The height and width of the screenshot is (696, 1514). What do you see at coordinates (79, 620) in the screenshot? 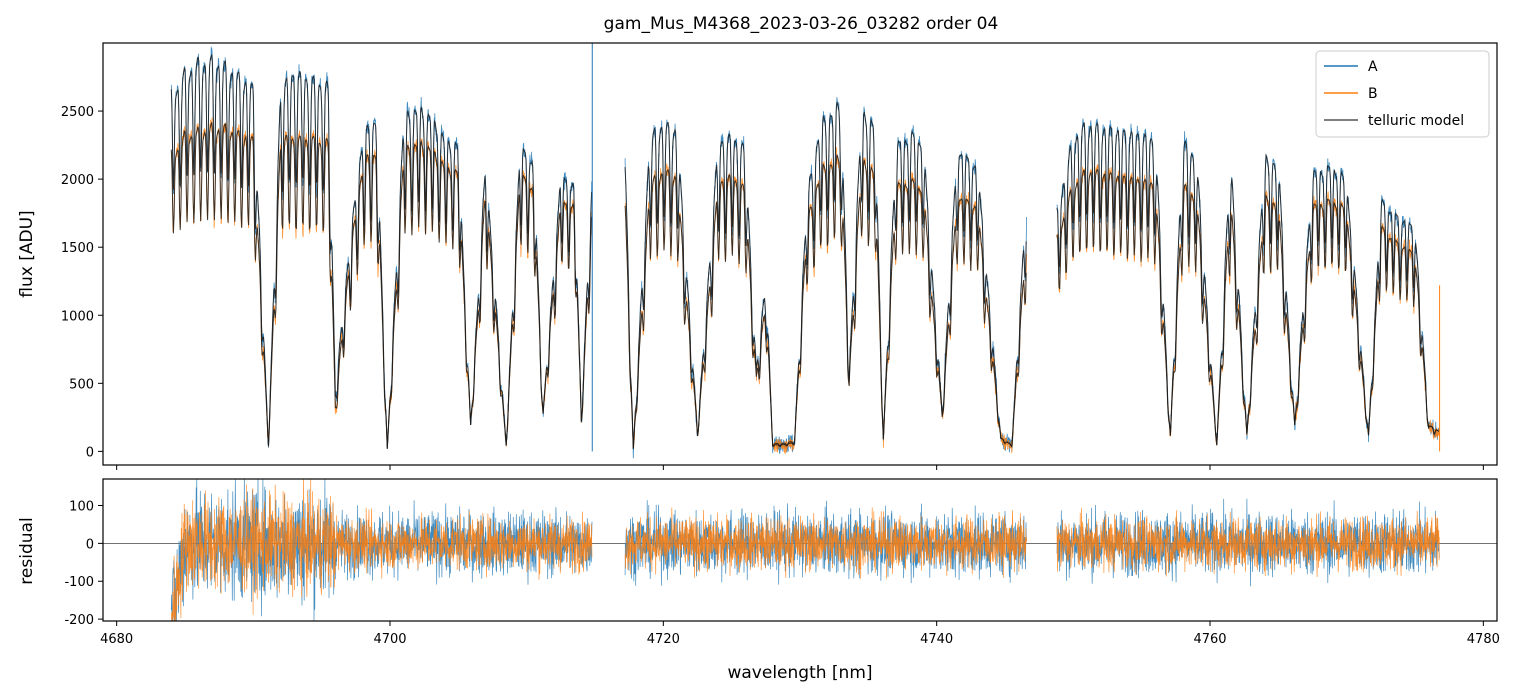
I see `residual-y-tick-label: -200` at bounding box center [79, 620].